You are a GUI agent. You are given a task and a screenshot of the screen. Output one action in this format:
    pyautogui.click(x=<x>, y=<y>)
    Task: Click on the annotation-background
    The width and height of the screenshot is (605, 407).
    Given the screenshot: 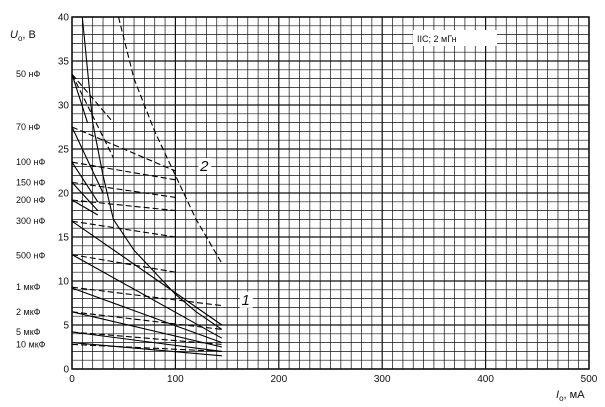 What is the action you would take?
    pyautogui.click(x=455, y=38)
    